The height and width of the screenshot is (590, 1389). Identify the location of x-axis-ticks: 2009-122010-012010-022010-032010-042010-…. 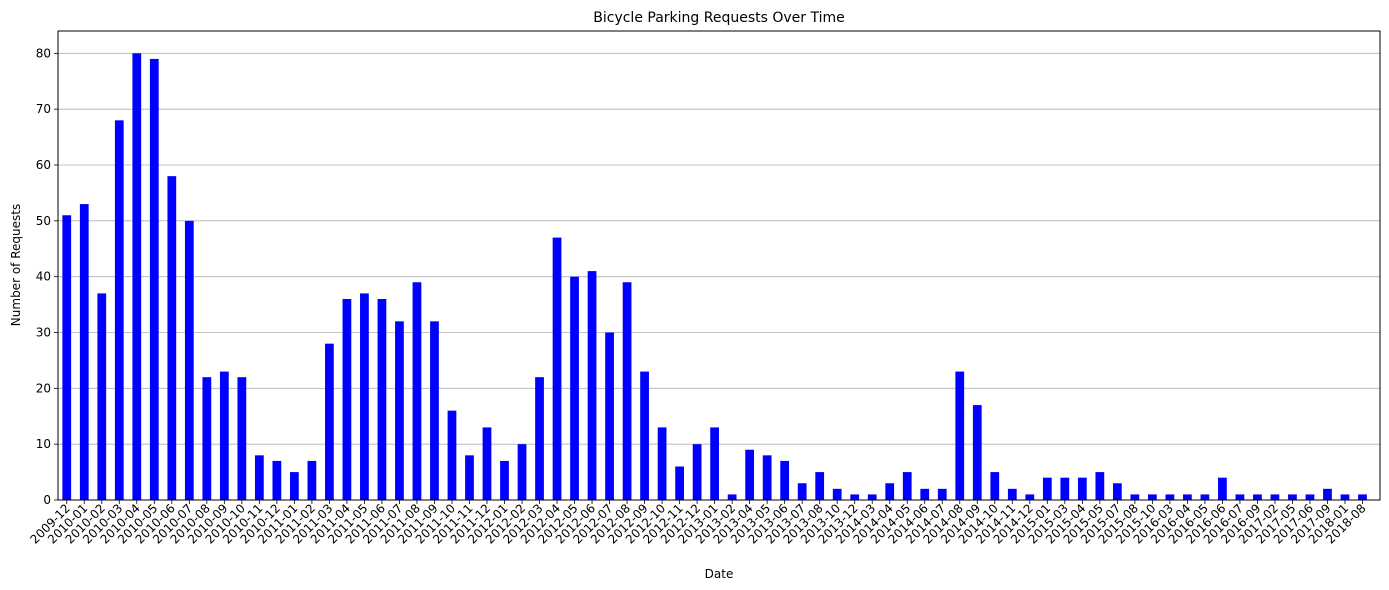
(698, 523).